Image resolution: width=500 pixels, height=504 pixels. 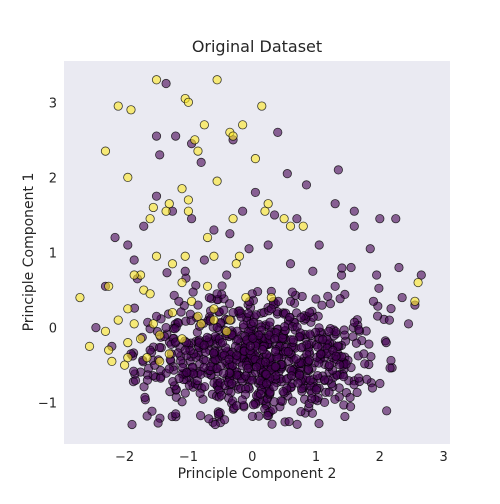 What do you see at coordinates (53, 178) in the screenshot?
I see `y-tick-label: 2` at bounding box center [53, 178].